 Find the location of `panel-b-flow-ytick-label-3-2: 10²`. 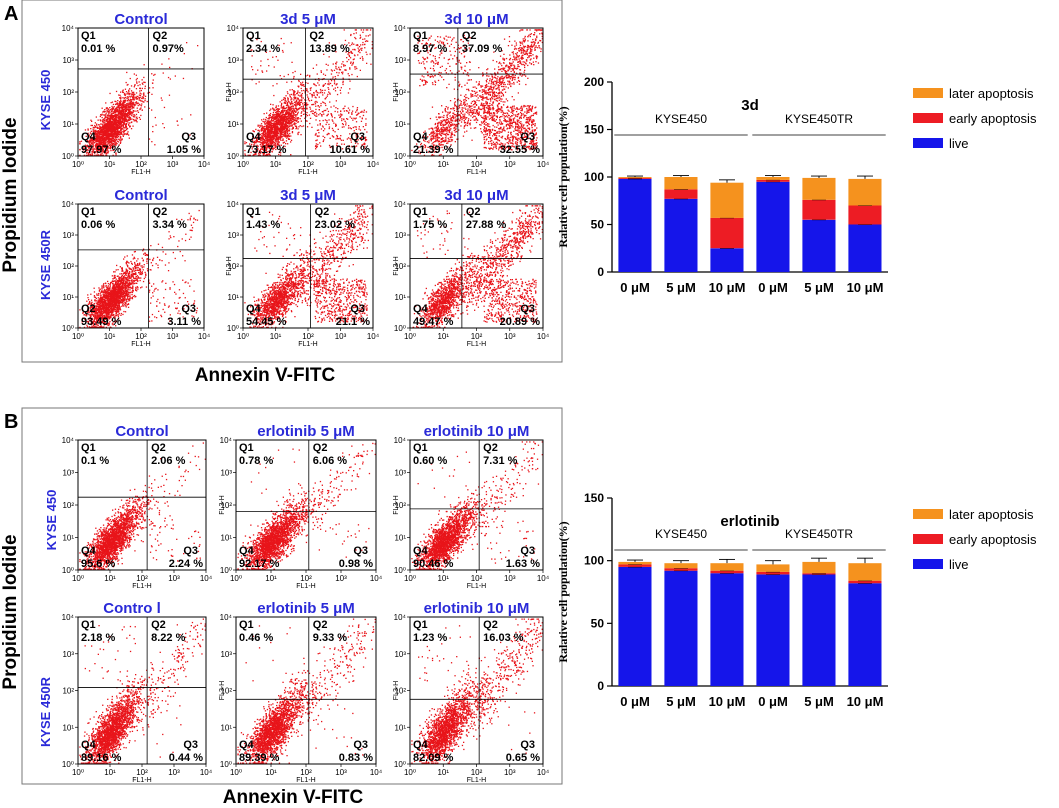

panel-b-flow-ytick-label-3-2: 10² is located at coordinates (400, 505).